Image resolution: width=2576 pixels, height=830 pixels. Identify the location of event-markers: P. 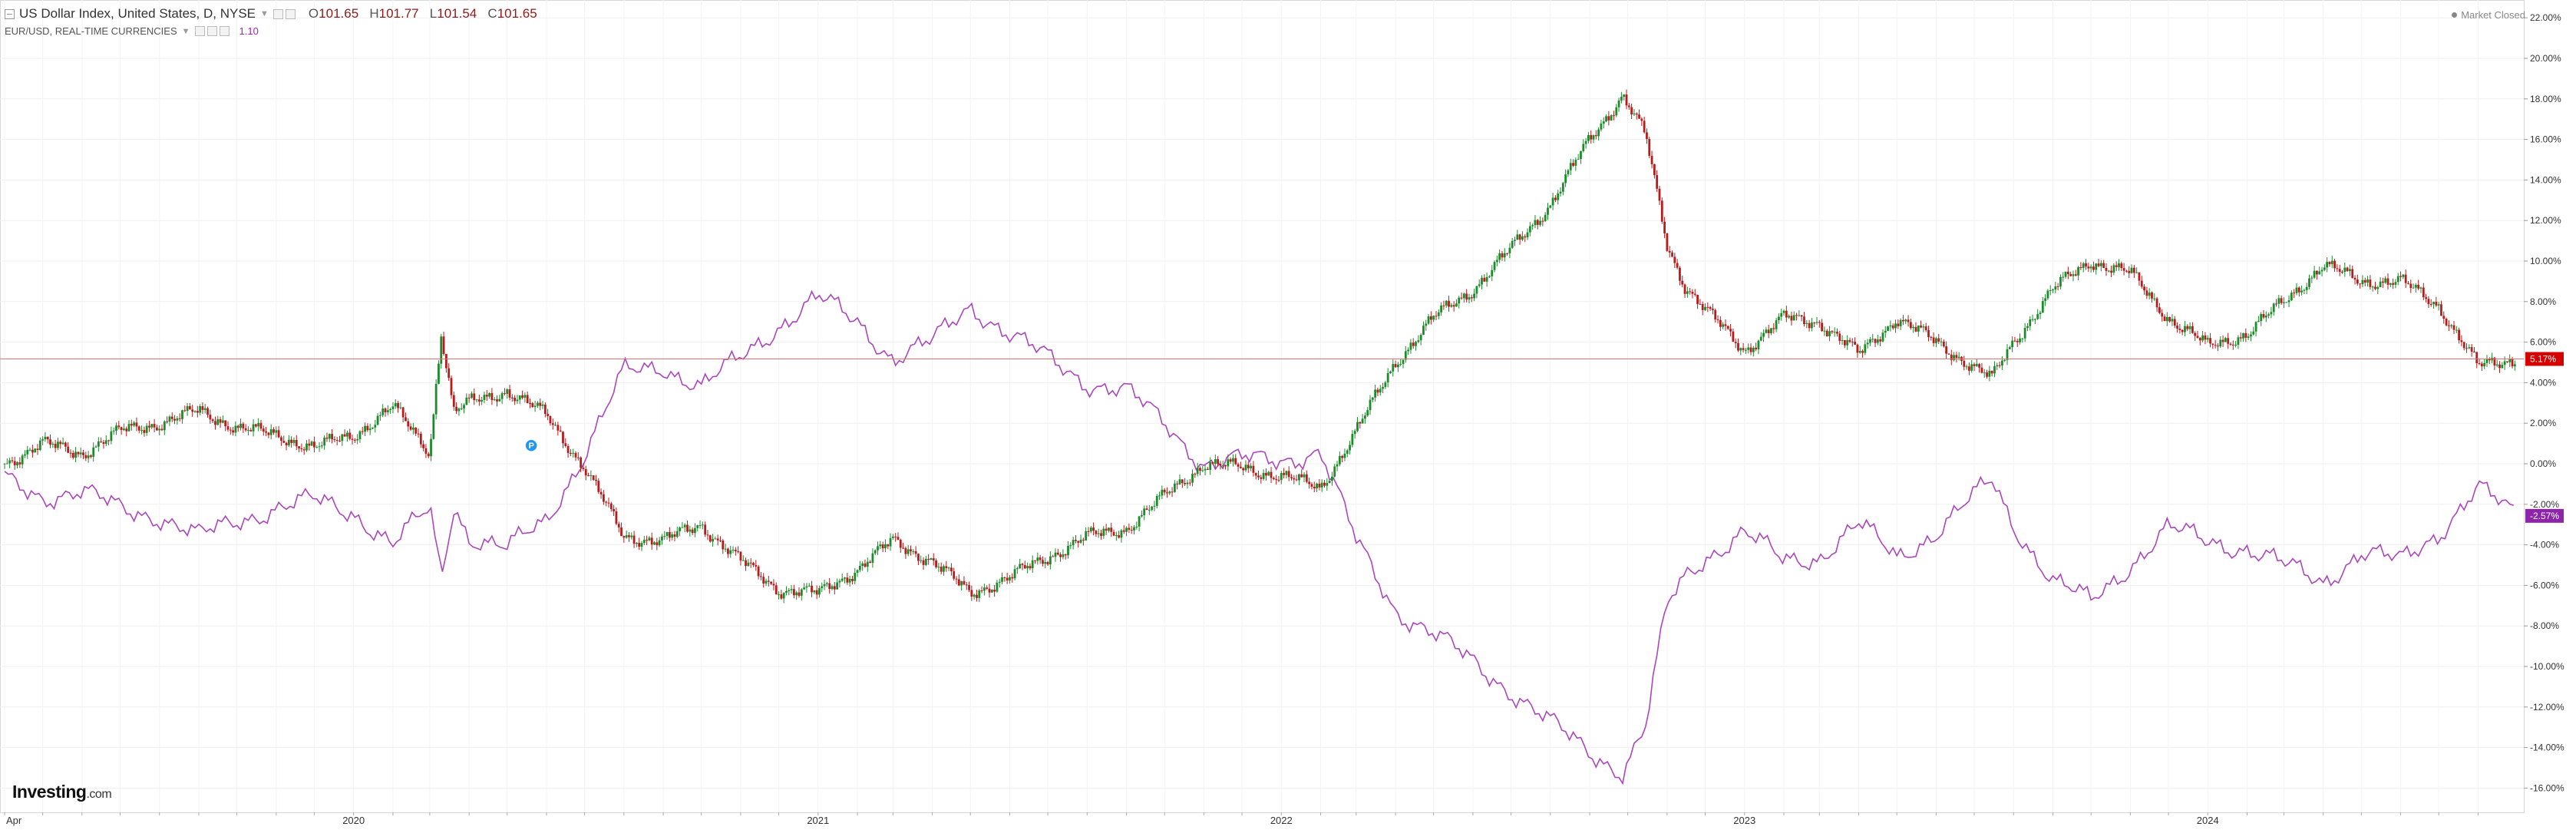
(531, 445).